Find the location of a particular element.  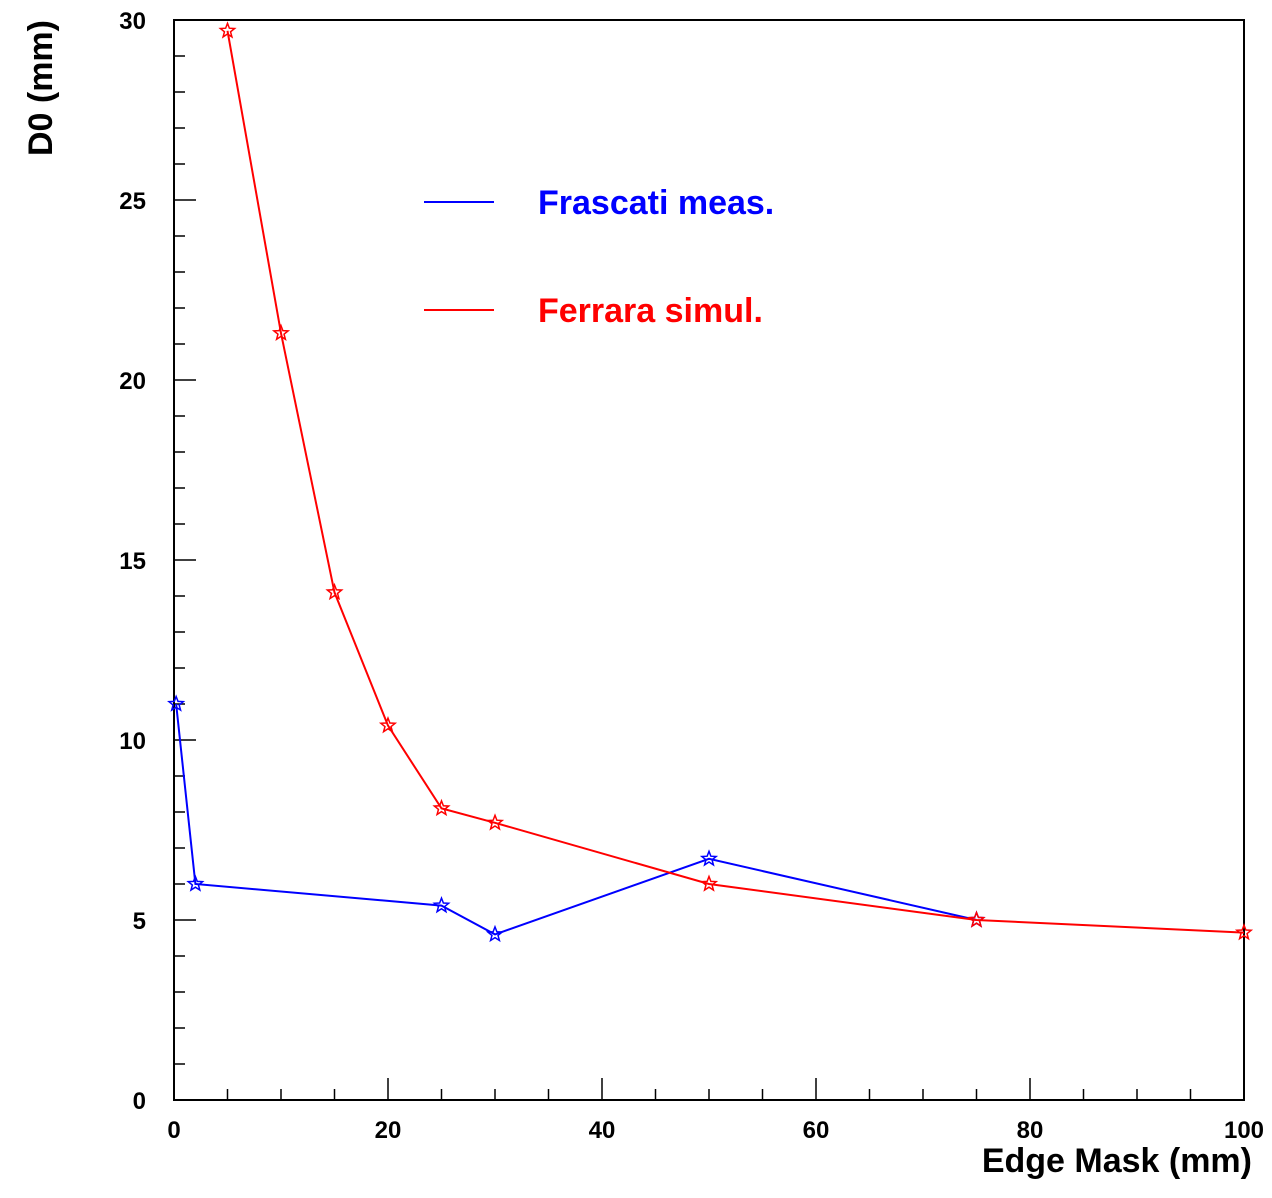

y-tick-label: 20 is located at coordinates (132, 381).